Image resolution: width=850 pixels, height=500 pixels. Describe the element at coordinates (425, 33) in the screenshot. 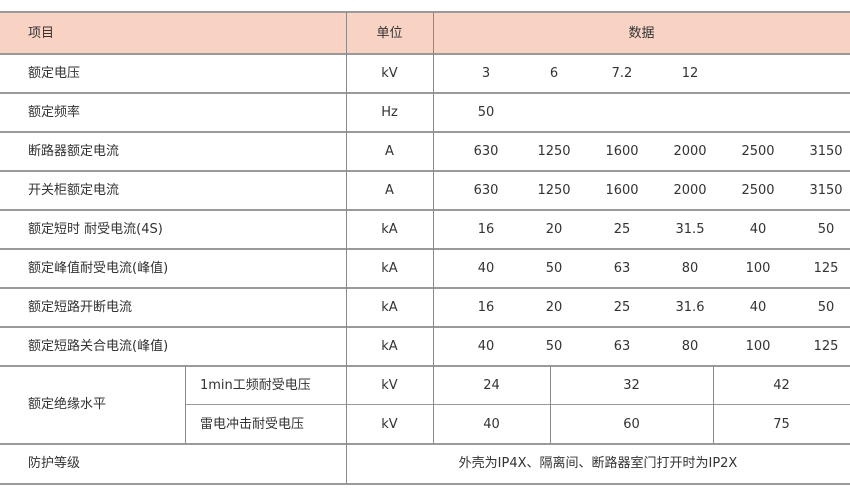

I see `table-header` at that location.